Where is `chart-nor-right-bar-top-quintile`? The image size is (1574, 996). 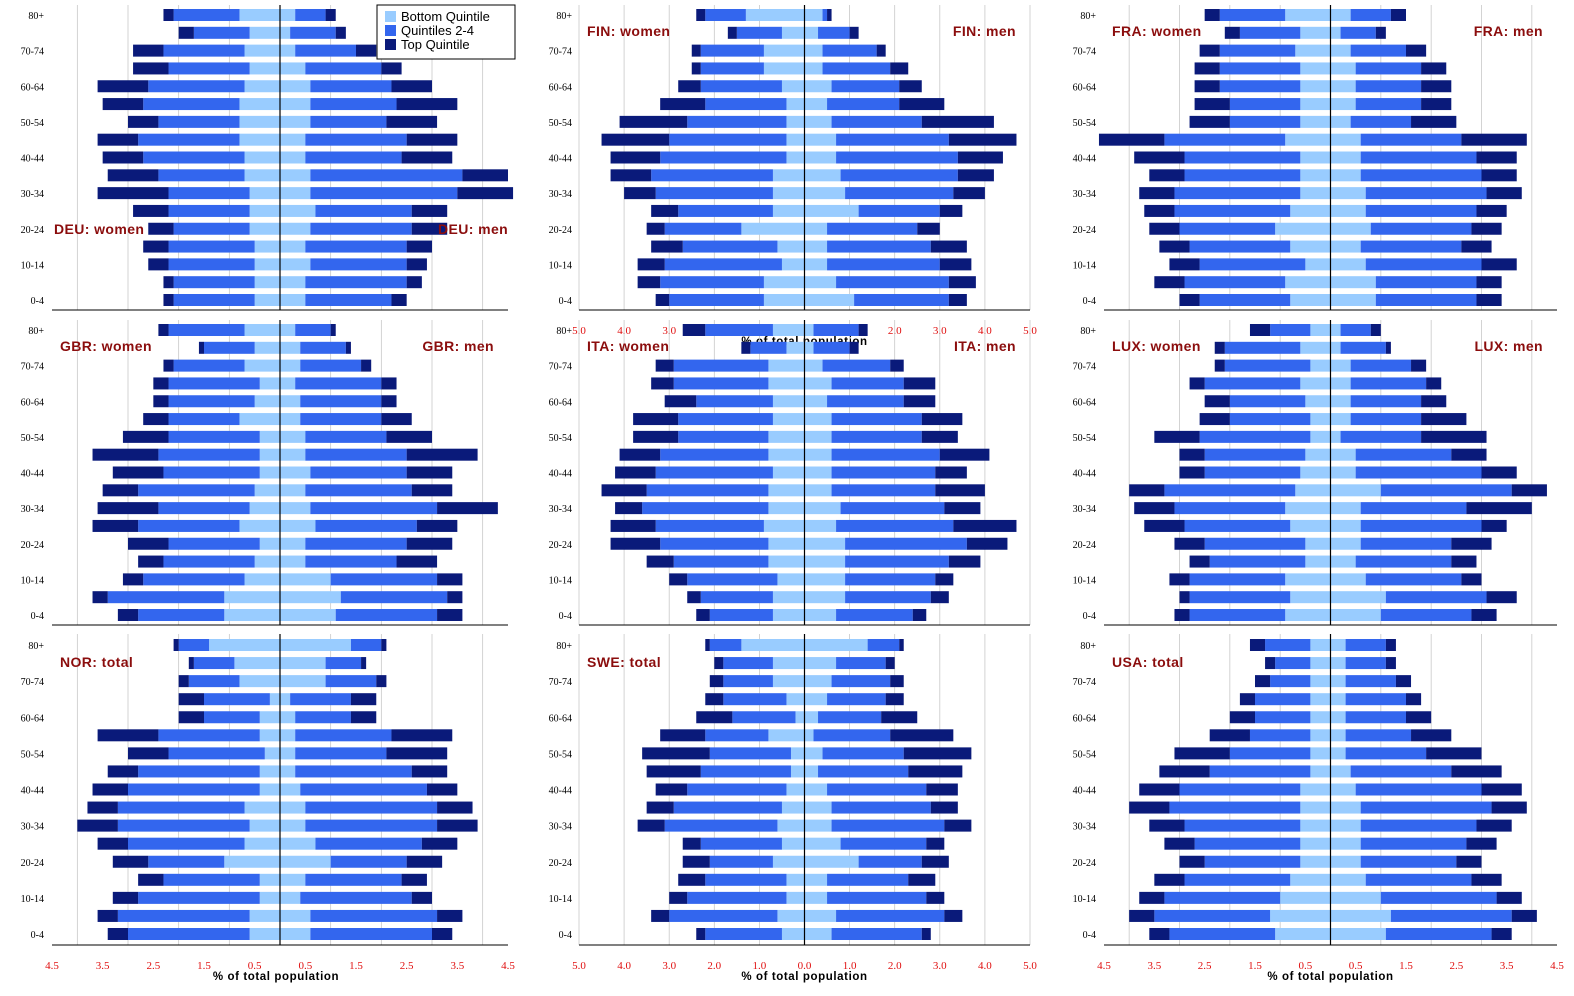
chart-nor-right-bar-top-quintile is located at coordinates (414, 879).